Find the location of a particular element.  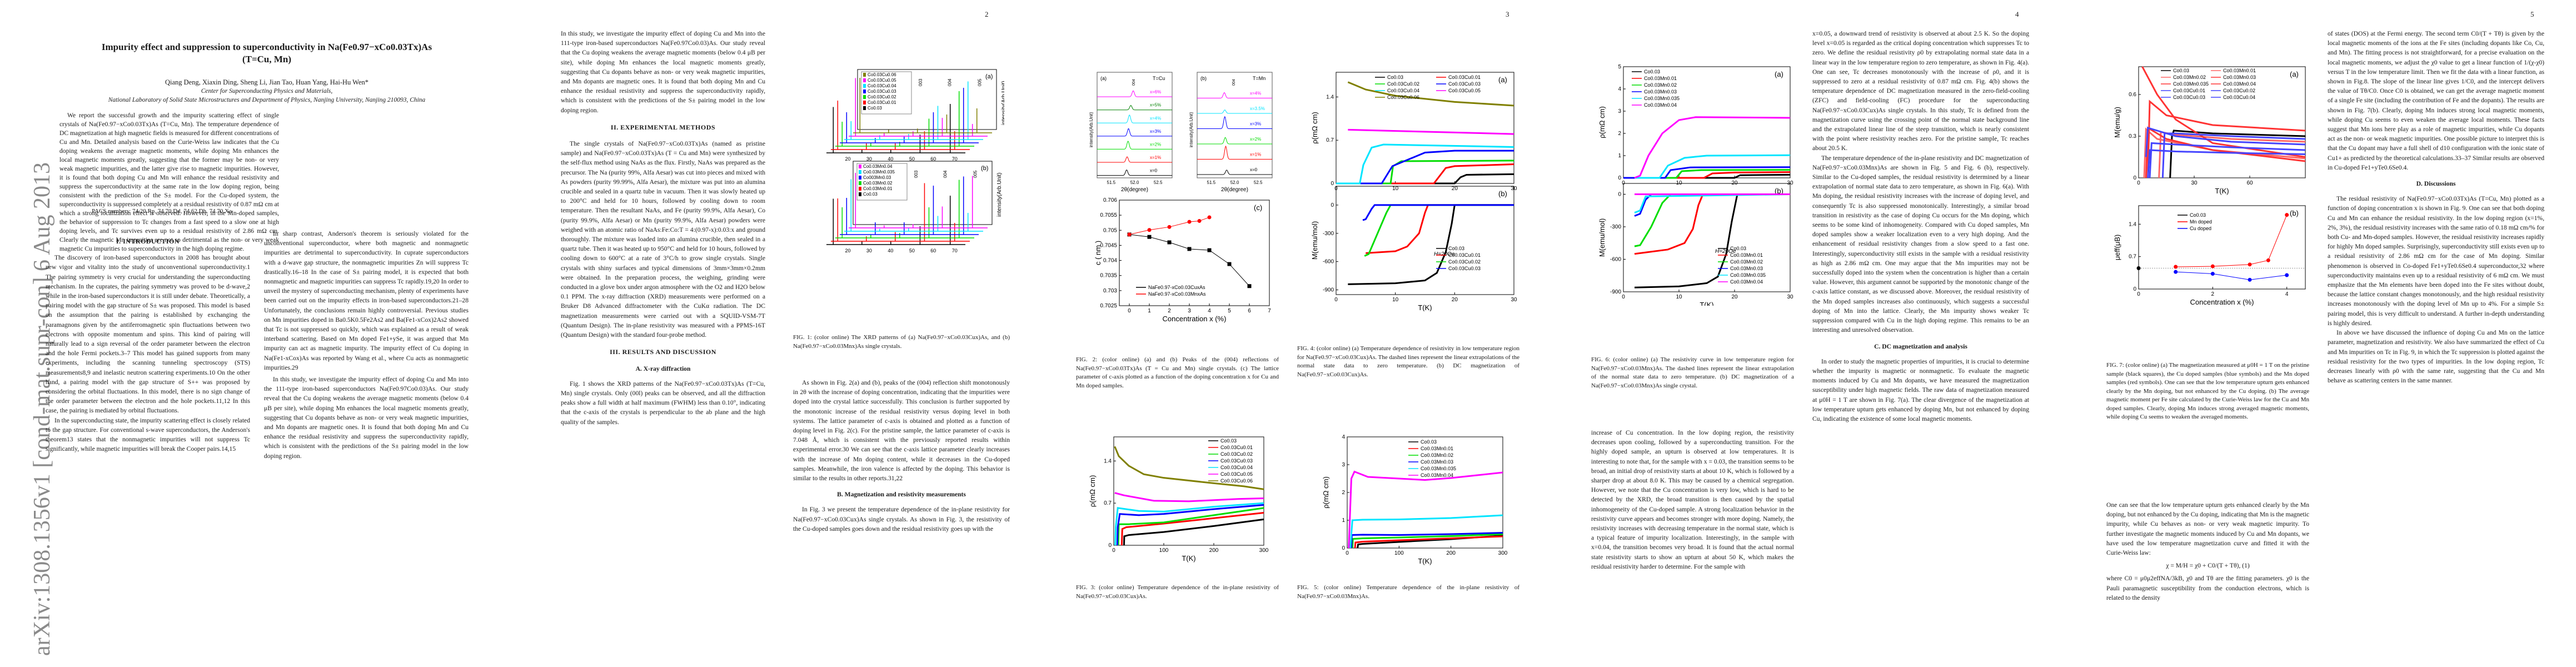

y-axis-label: ρ(mΩ cm) is located at coordinates (1315, 128).